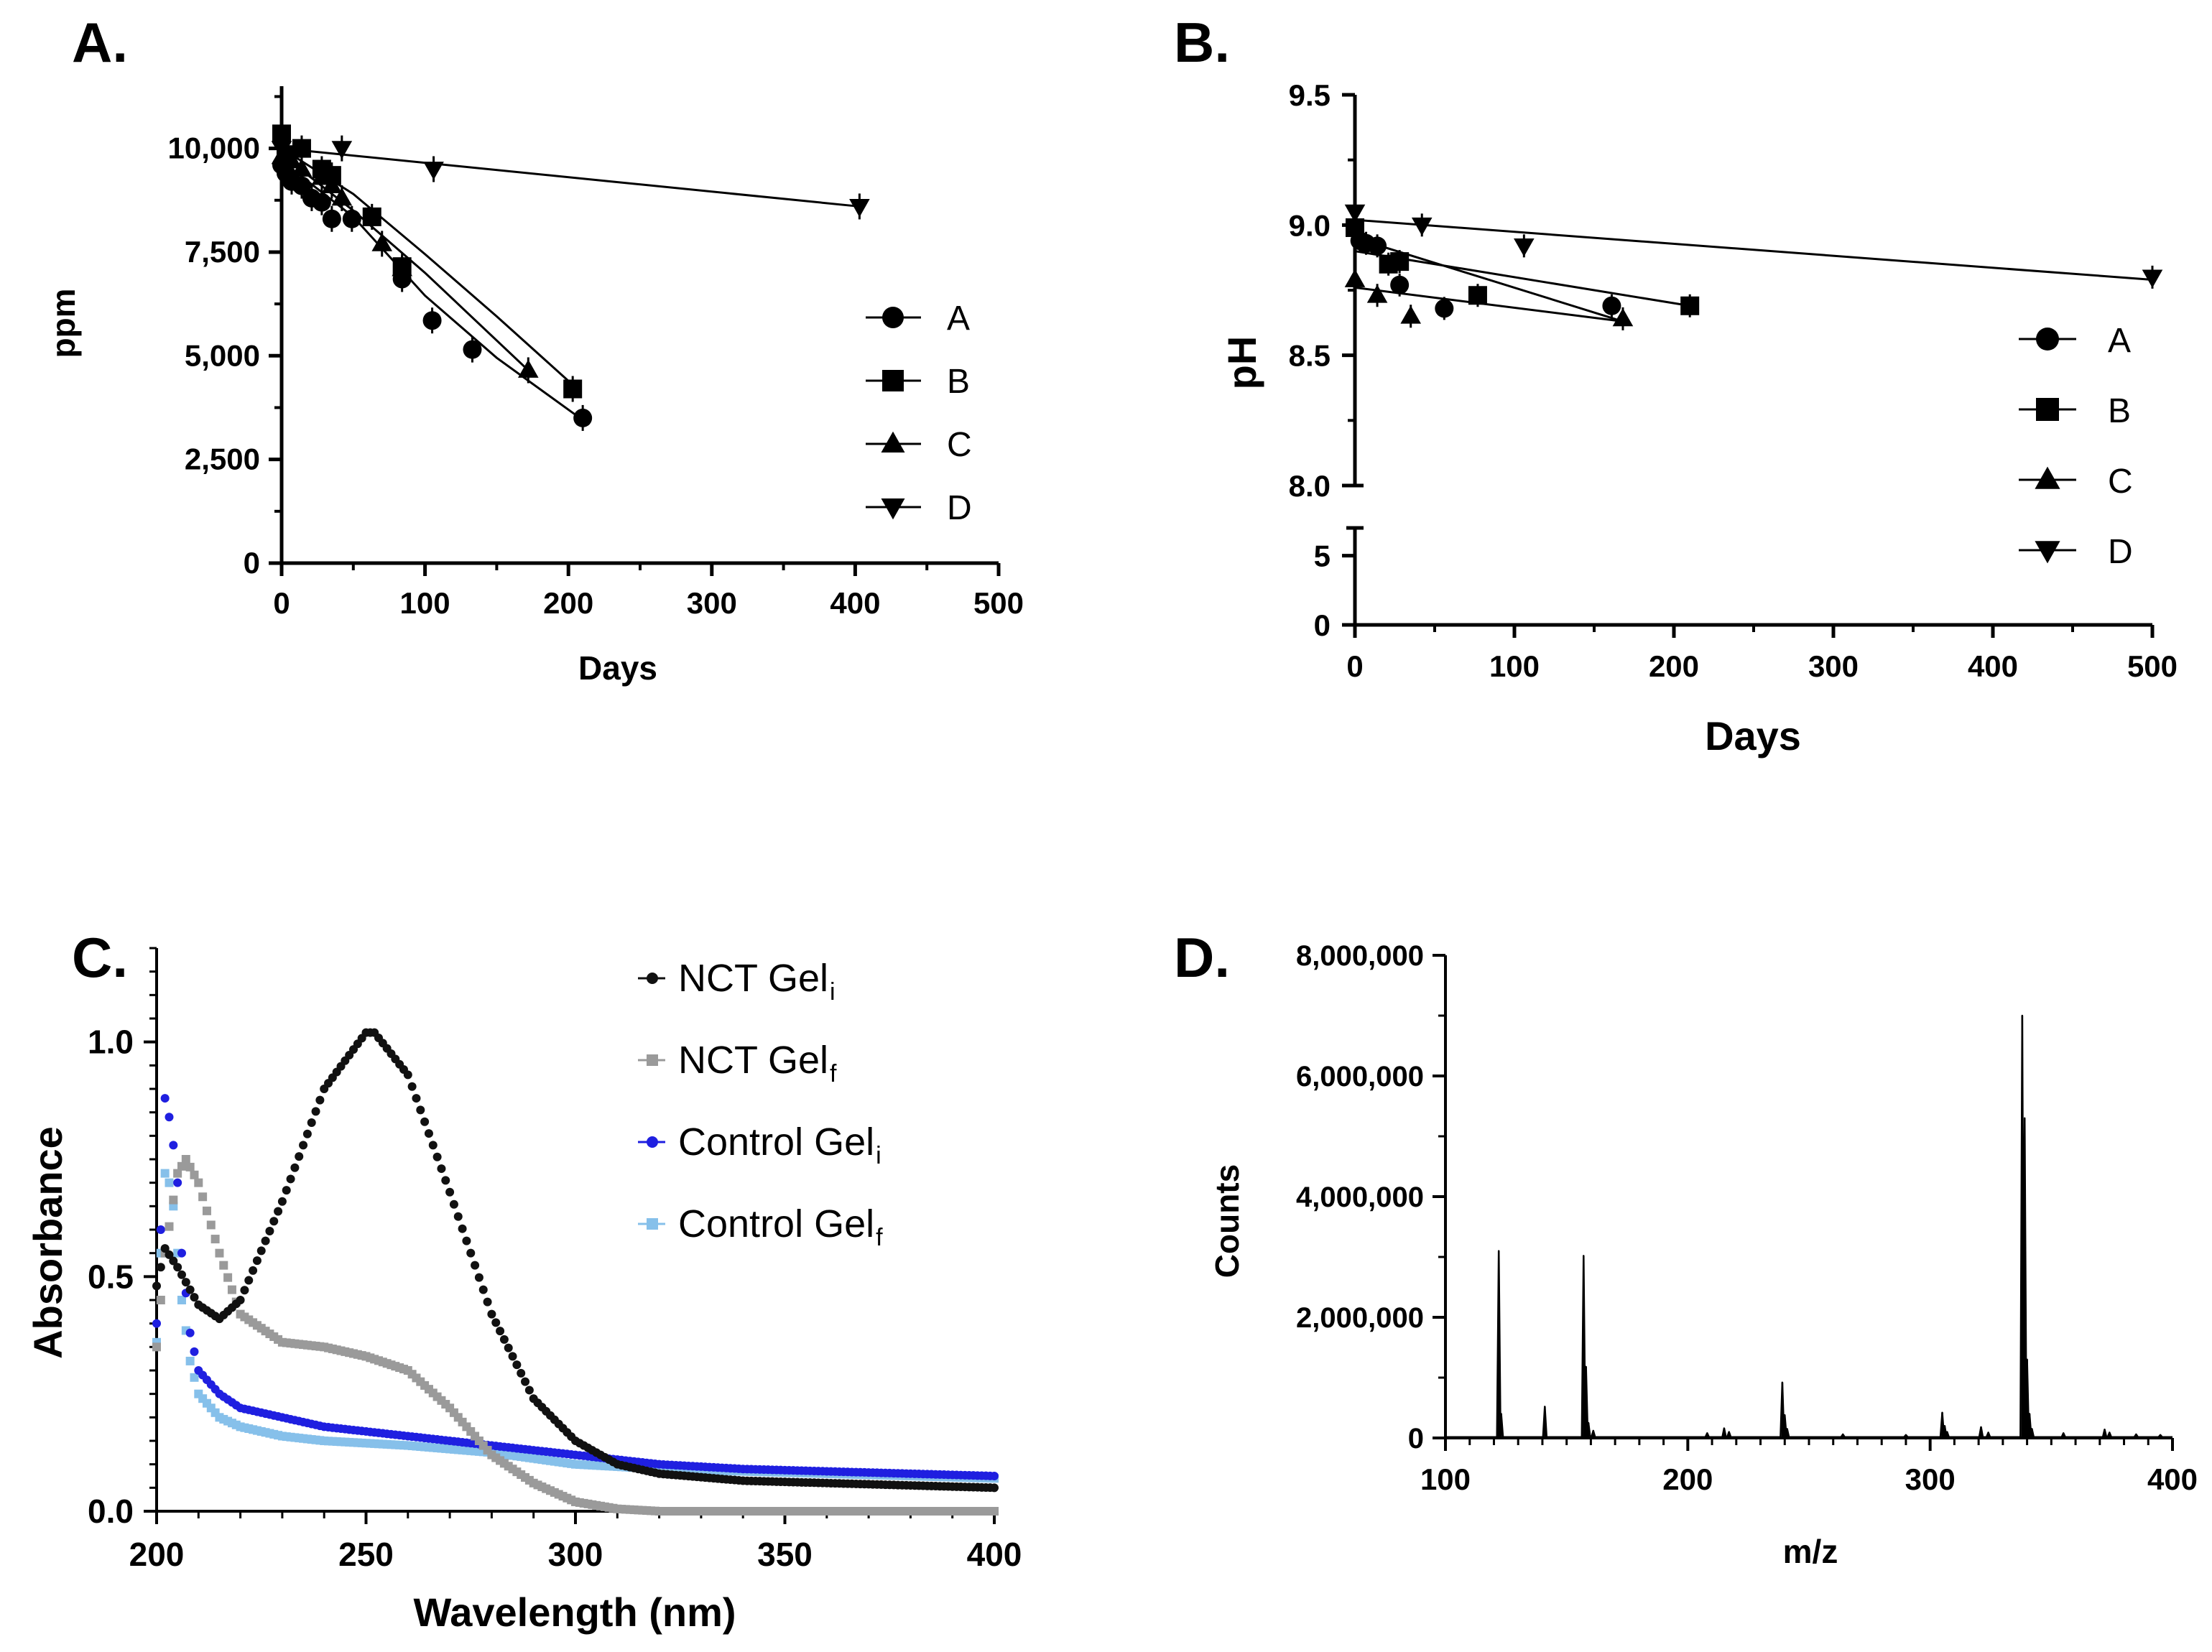 The width and height of the screenshot is (2212, 1652). I want to click on panel-a-y-tick-label: 10,000, so click(214, 148).